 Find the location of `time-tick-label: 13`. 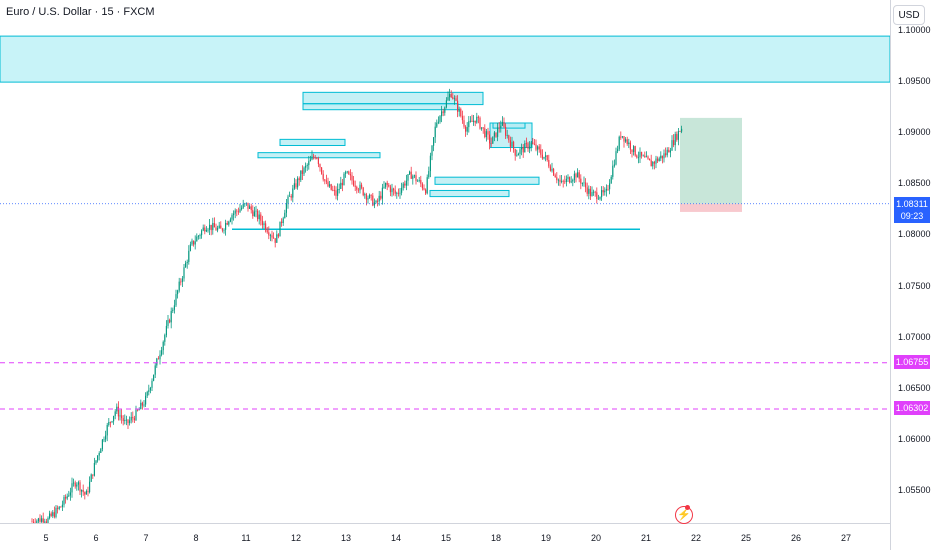

time-tick-label: 13 is located at coordinates (345, 538).